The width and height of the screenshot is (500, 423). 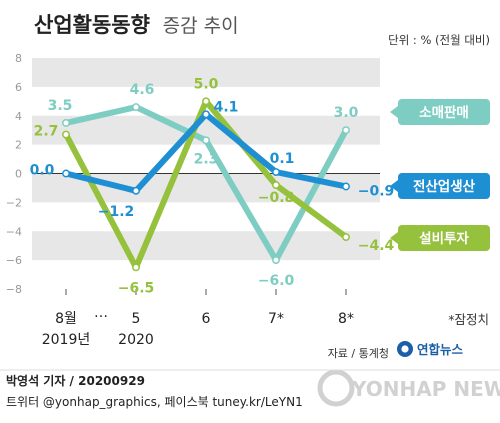 I want to click on x-tick-label: 5, so click(x=136, y=319).